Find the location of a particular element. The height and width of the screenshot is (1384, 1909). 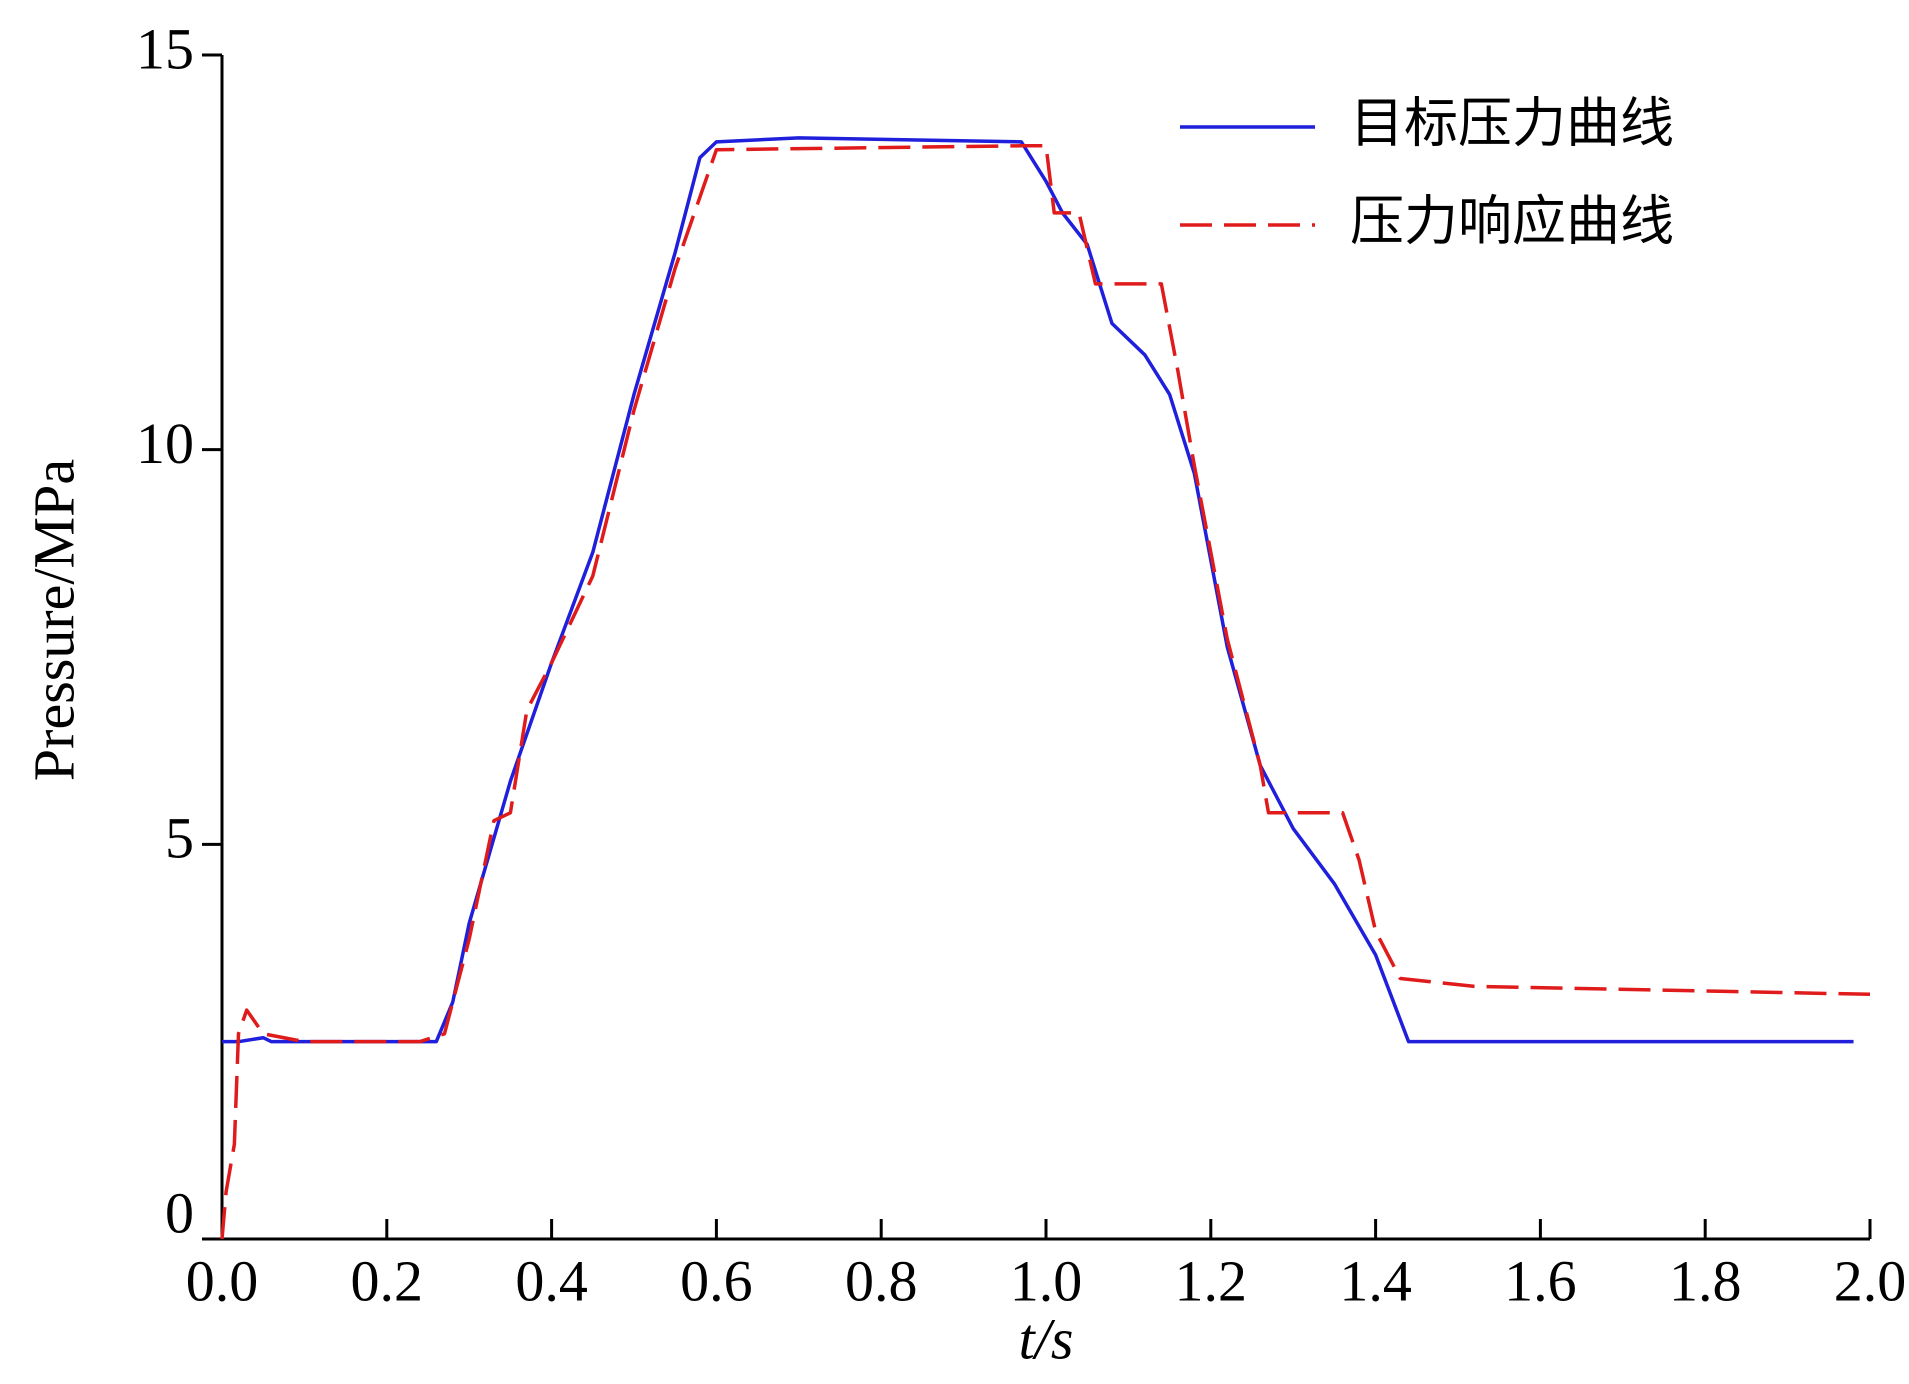

y-tick-label: 0 is located at coordinates (179, 1212).